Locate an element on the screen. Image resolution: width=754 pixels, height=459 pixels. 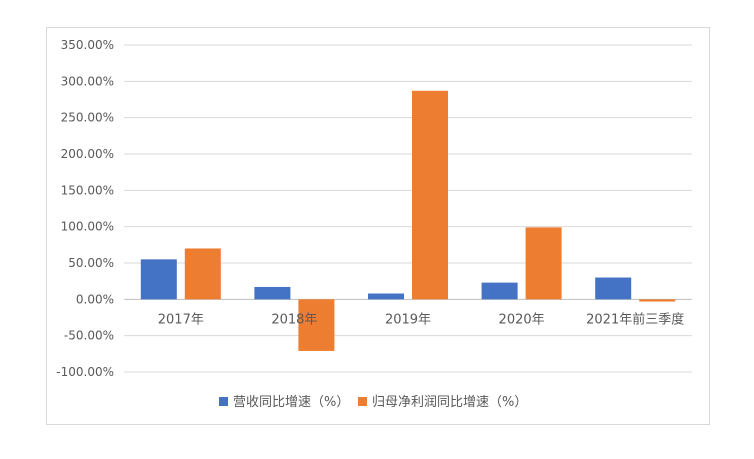
x-category-label: 2021年前三季度 is located at coordinates (635, 319).